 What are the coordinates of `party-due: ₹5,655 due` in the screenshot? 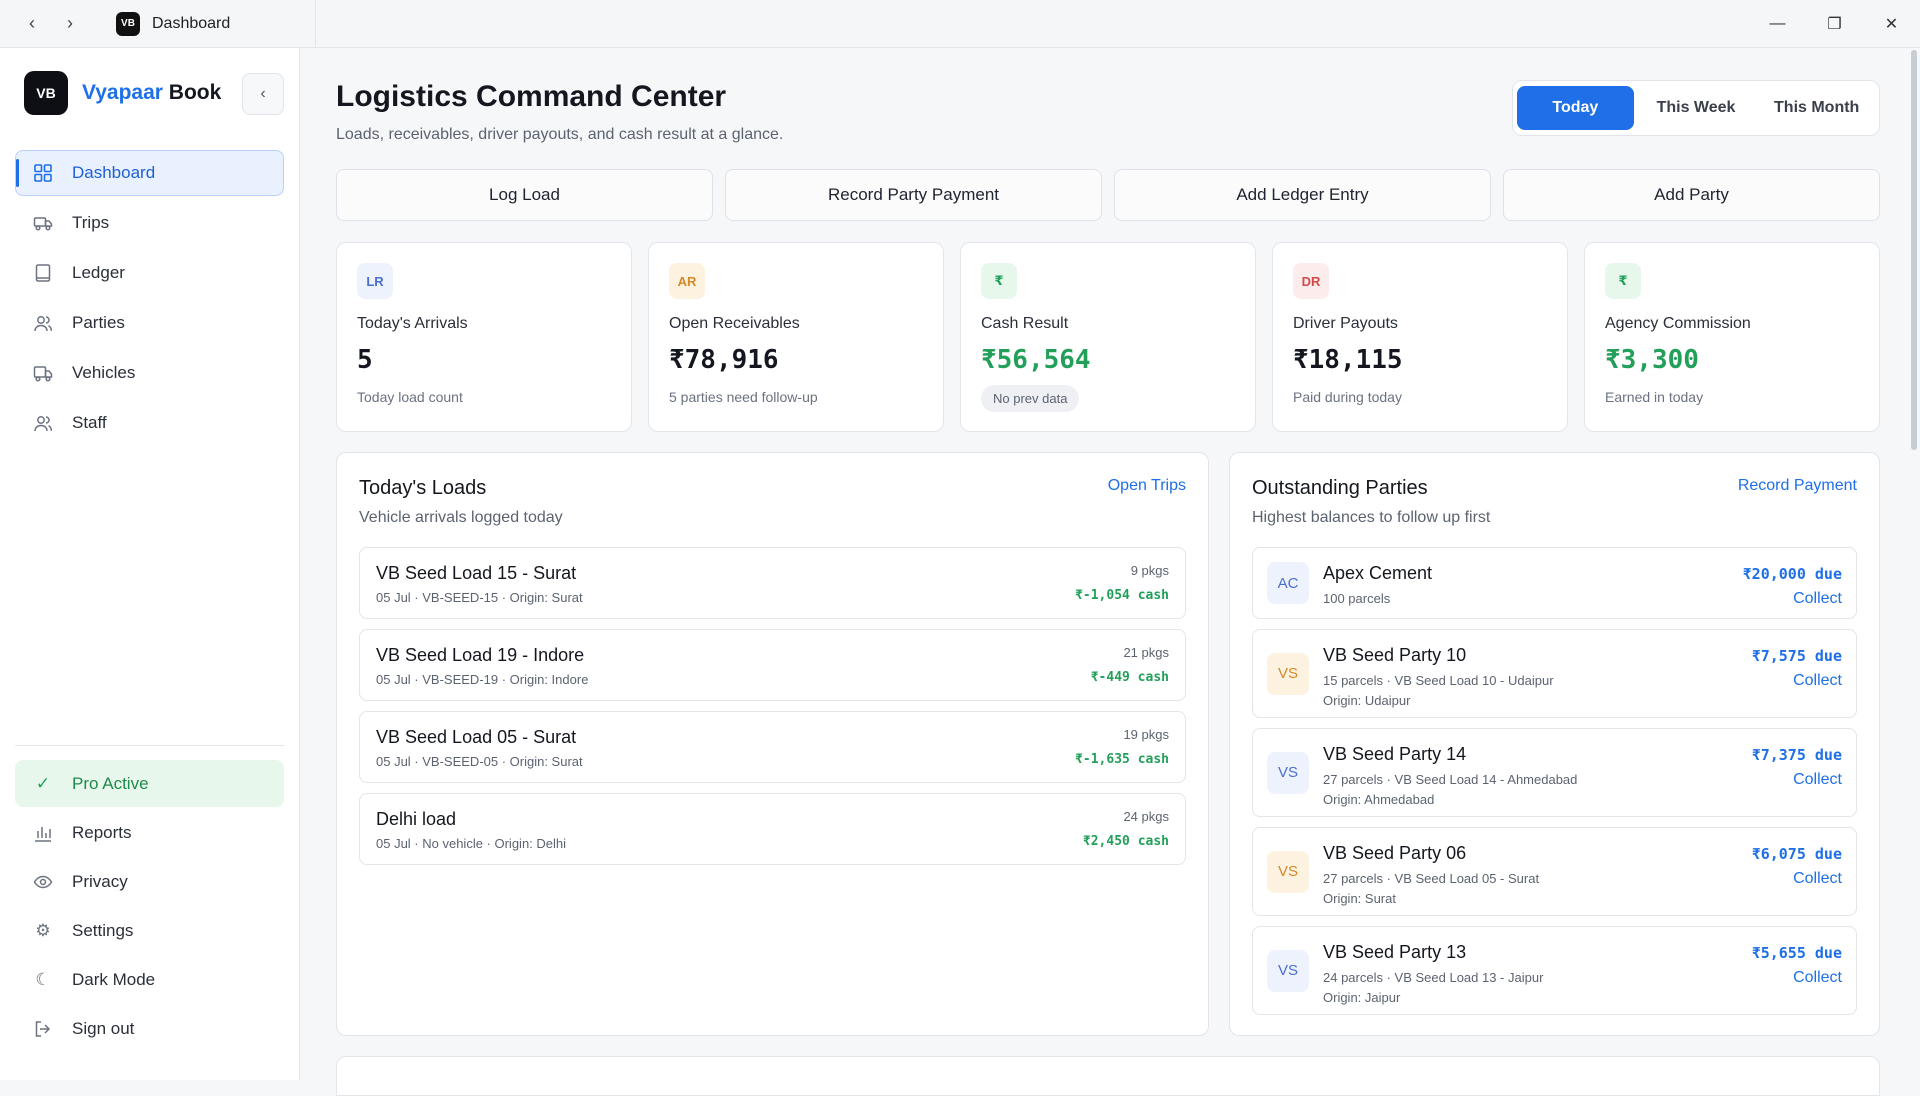 It's located at (1796, 953).